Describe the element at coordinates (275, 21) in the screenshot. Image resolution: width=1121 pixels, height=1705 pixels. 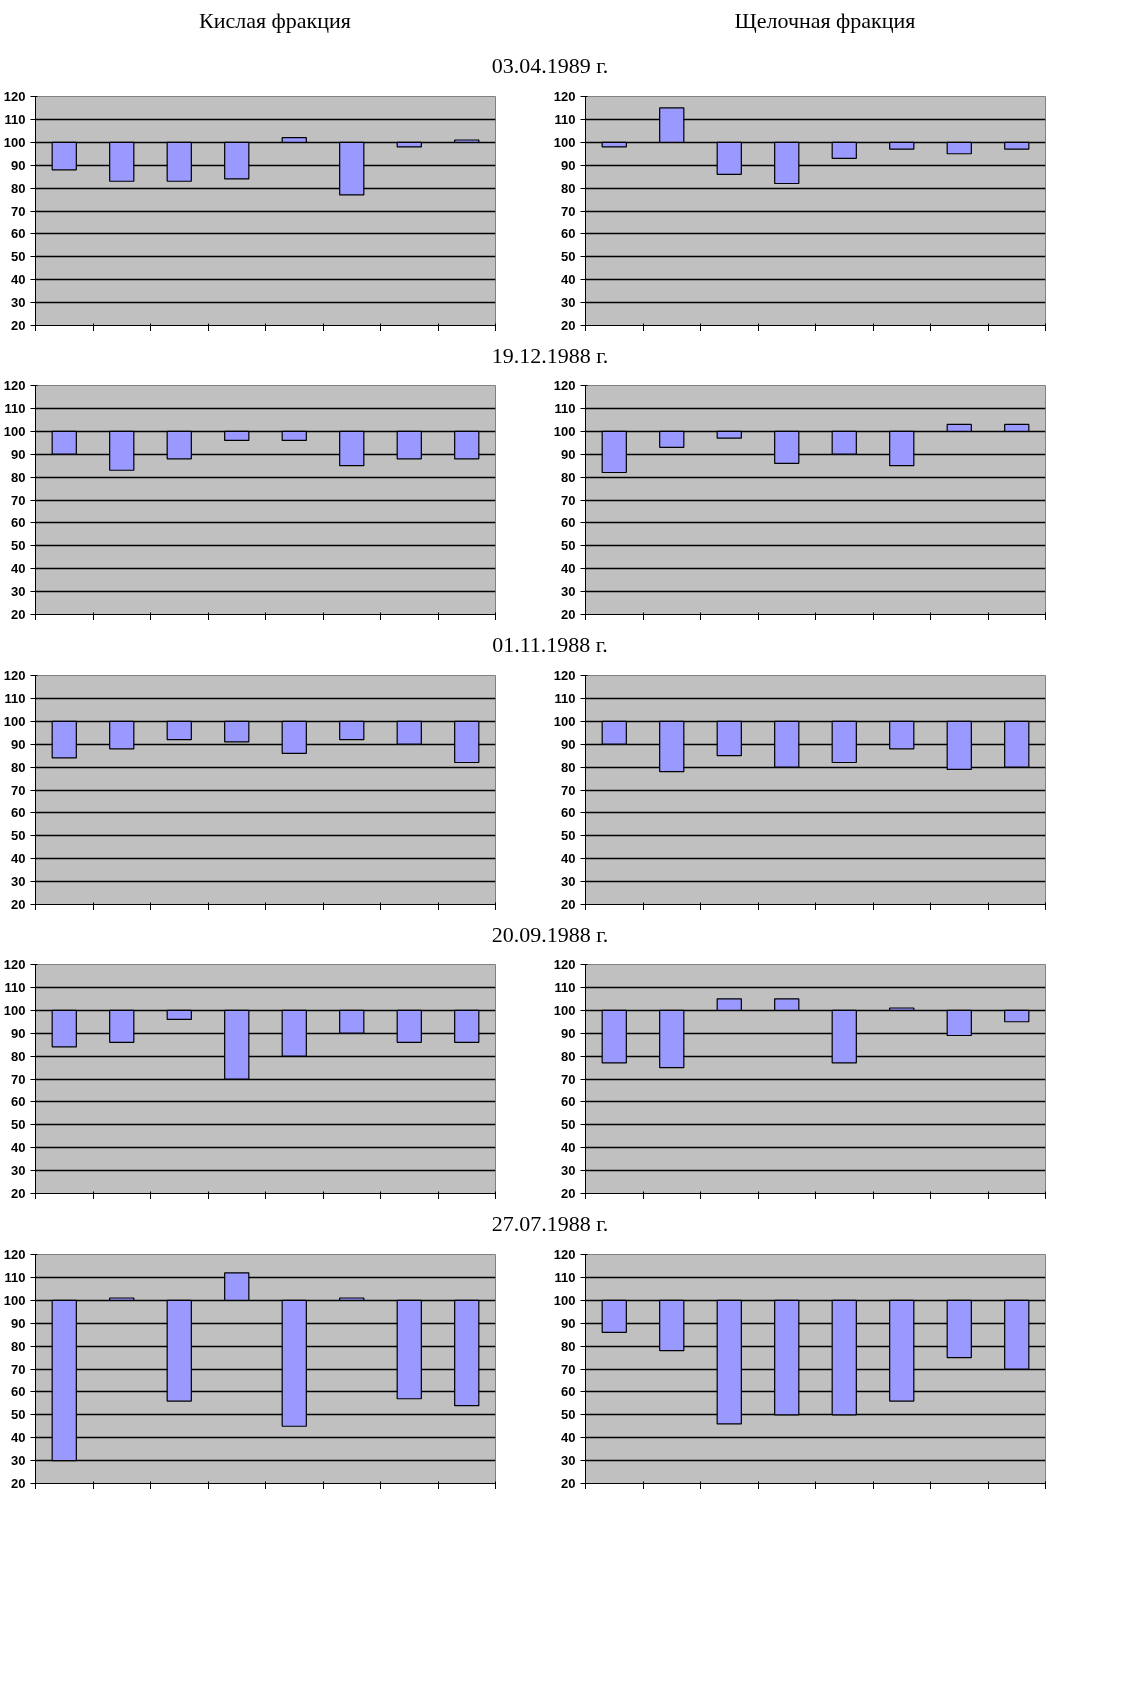
I see `chart-subtitle: Кислая фракция` at that location.